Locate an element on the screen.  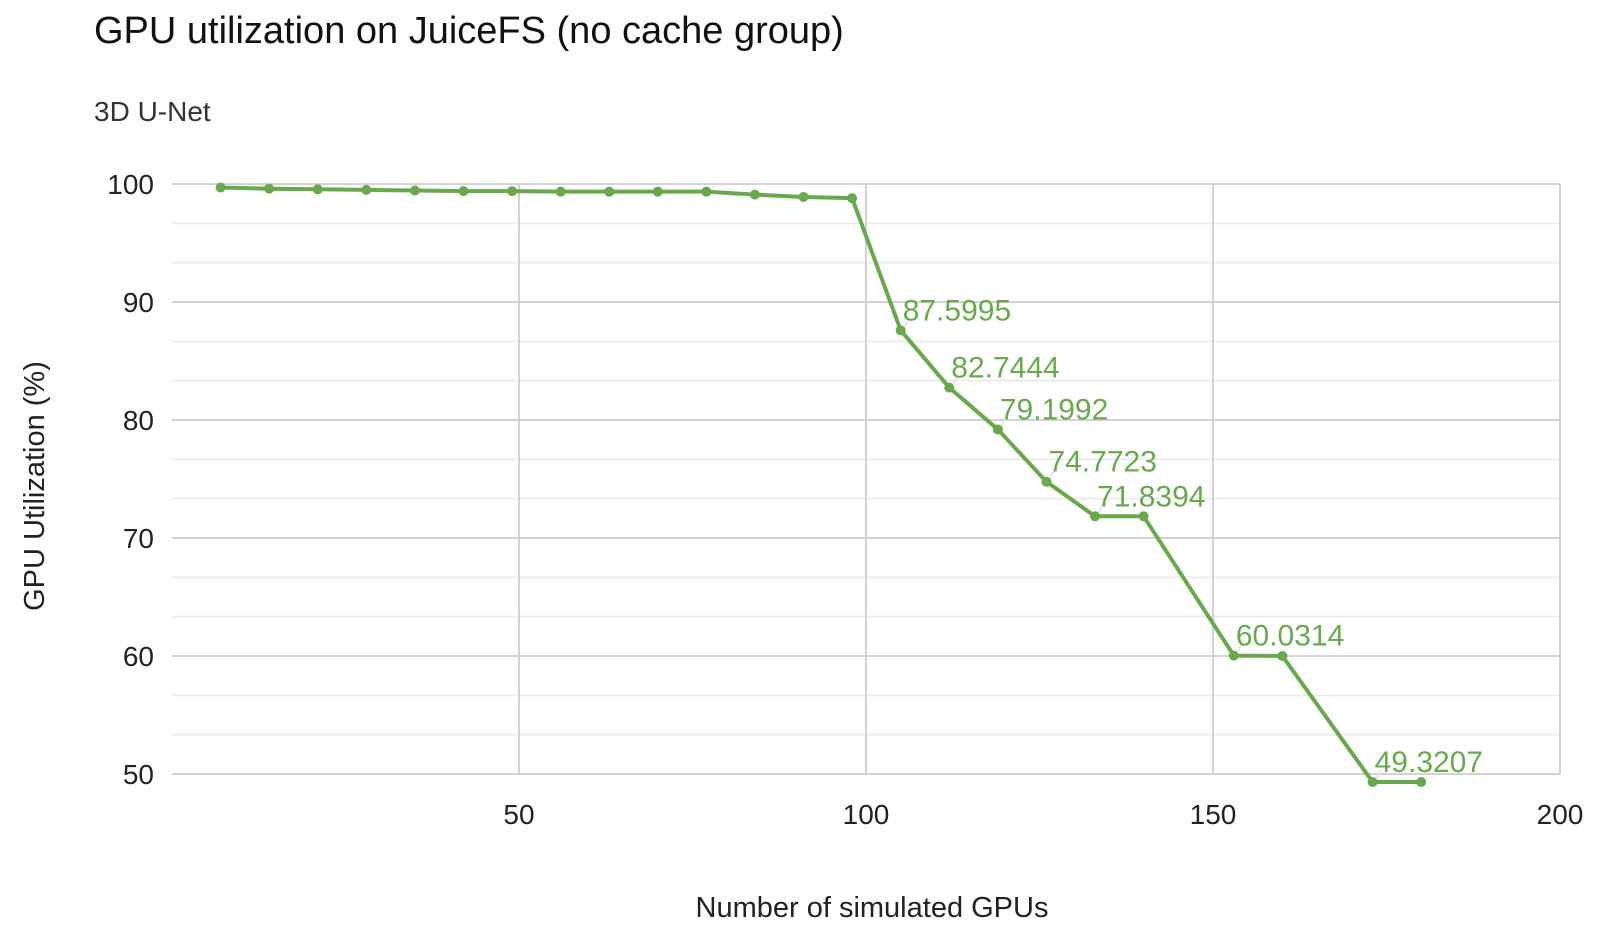
x-tick-label: 50 is located at coordinates (518, 814).